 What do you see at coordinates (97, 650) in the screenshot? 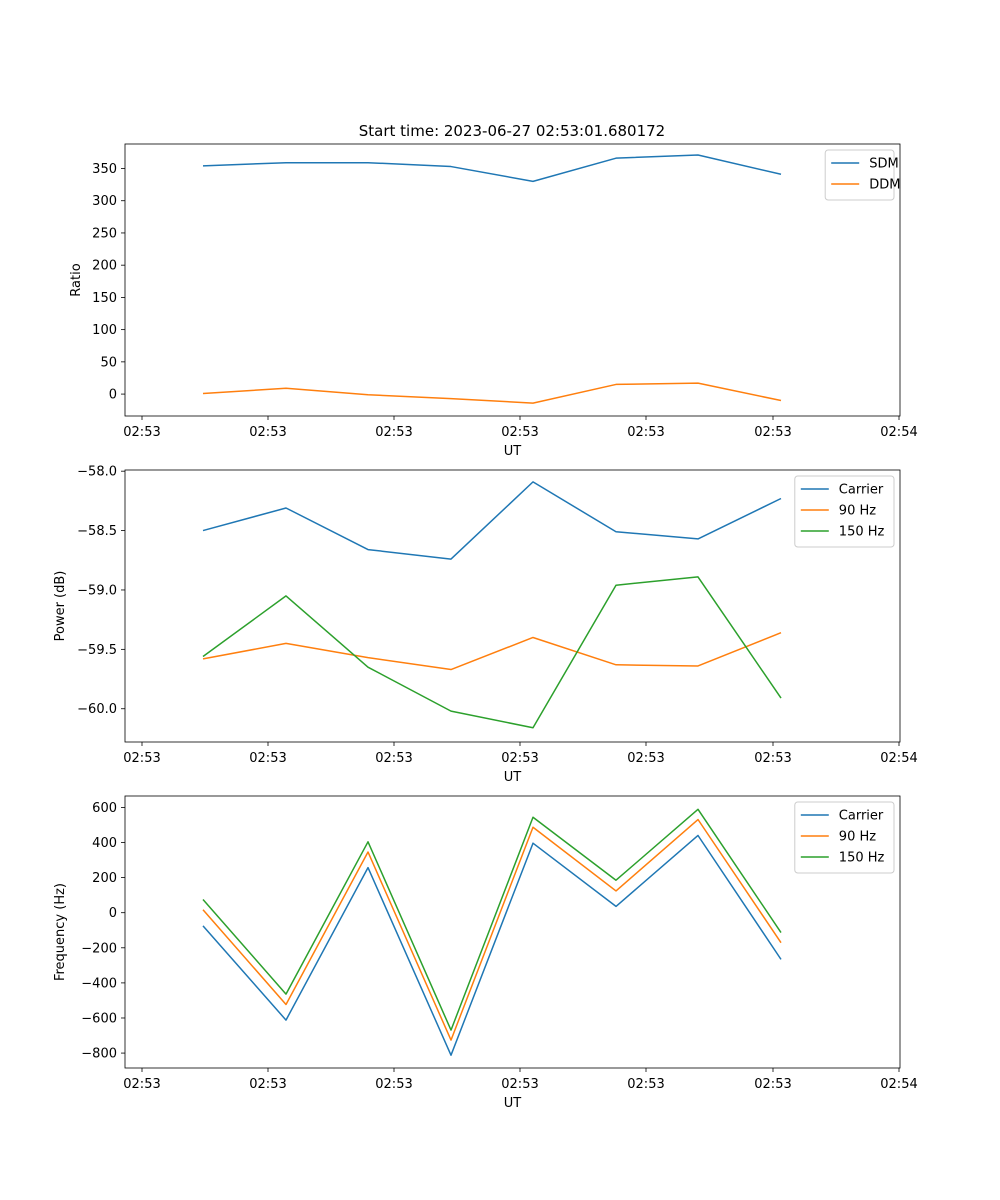
I see `y-tick-label: −59.5` at bounding box center [97, 650].